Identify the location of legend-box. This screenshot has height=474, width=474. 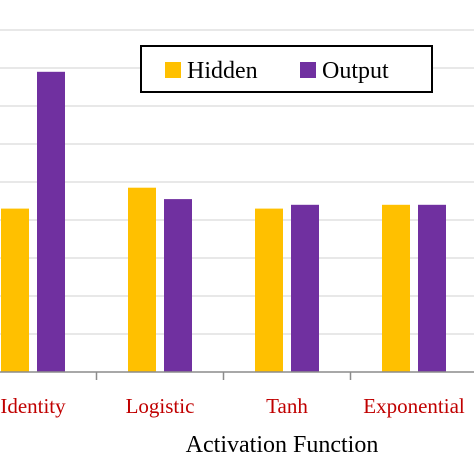
(286, 69).